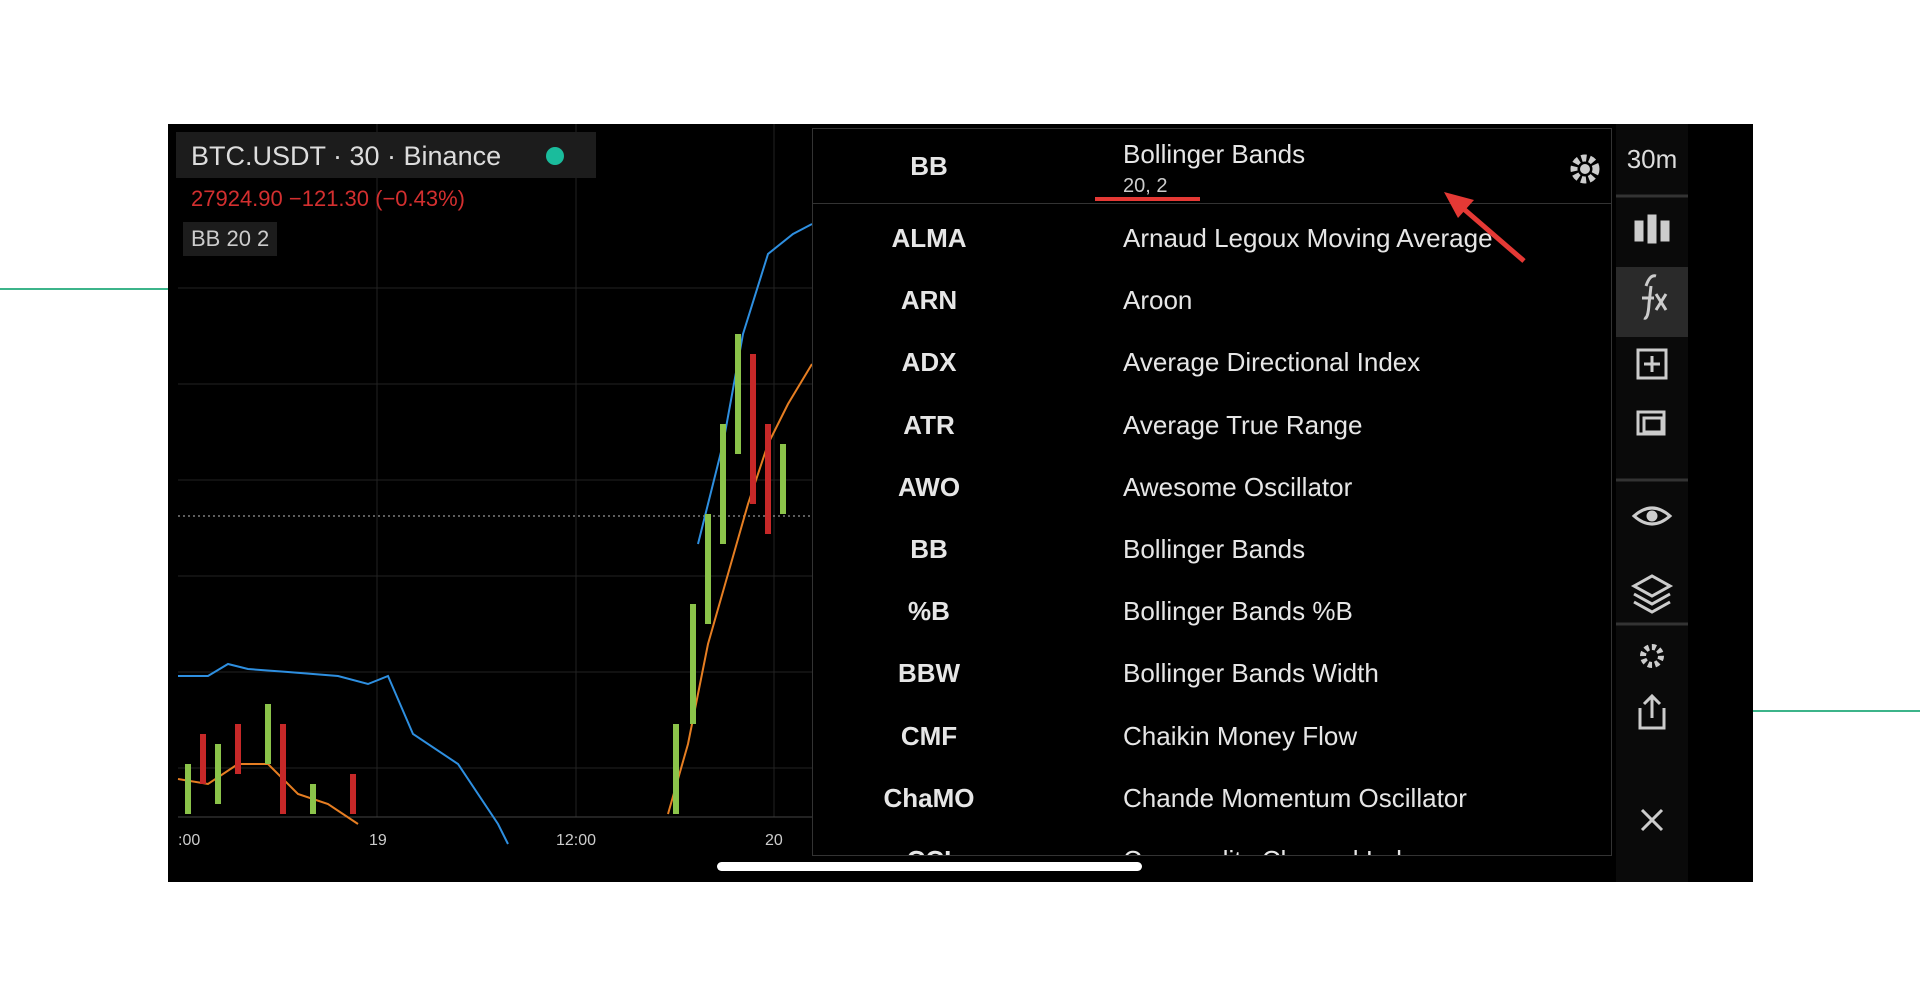 The height and width of the screenshot is (1008, 1920). I want to click on symbol-title: BTC.USDT · 30 · Binance, so click(346, 156).